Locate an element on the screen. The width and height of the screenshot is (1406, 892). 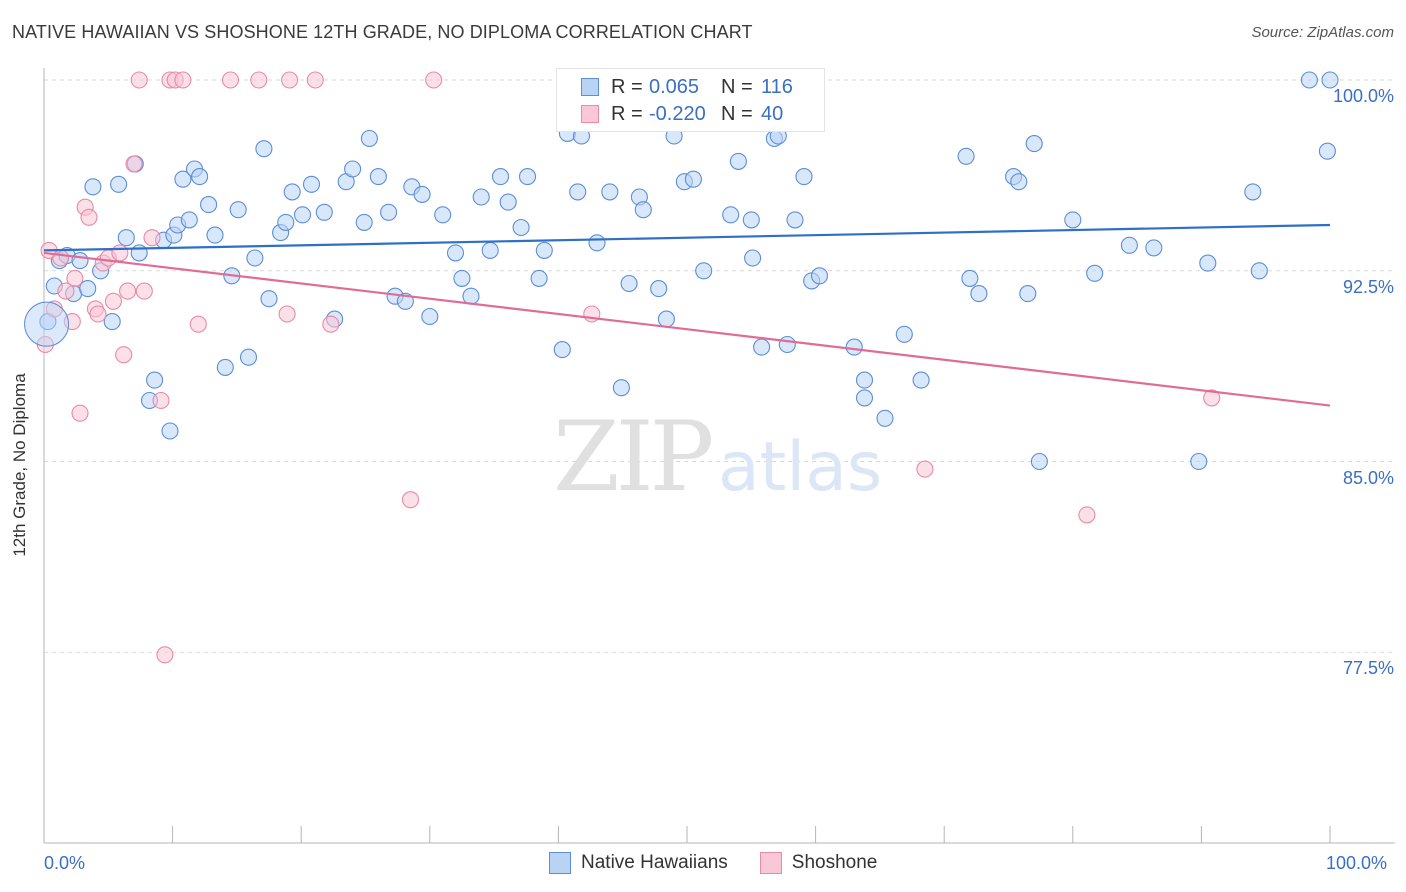
y-tick-label-100: 100.0% is located at coordinates (1363, 96).